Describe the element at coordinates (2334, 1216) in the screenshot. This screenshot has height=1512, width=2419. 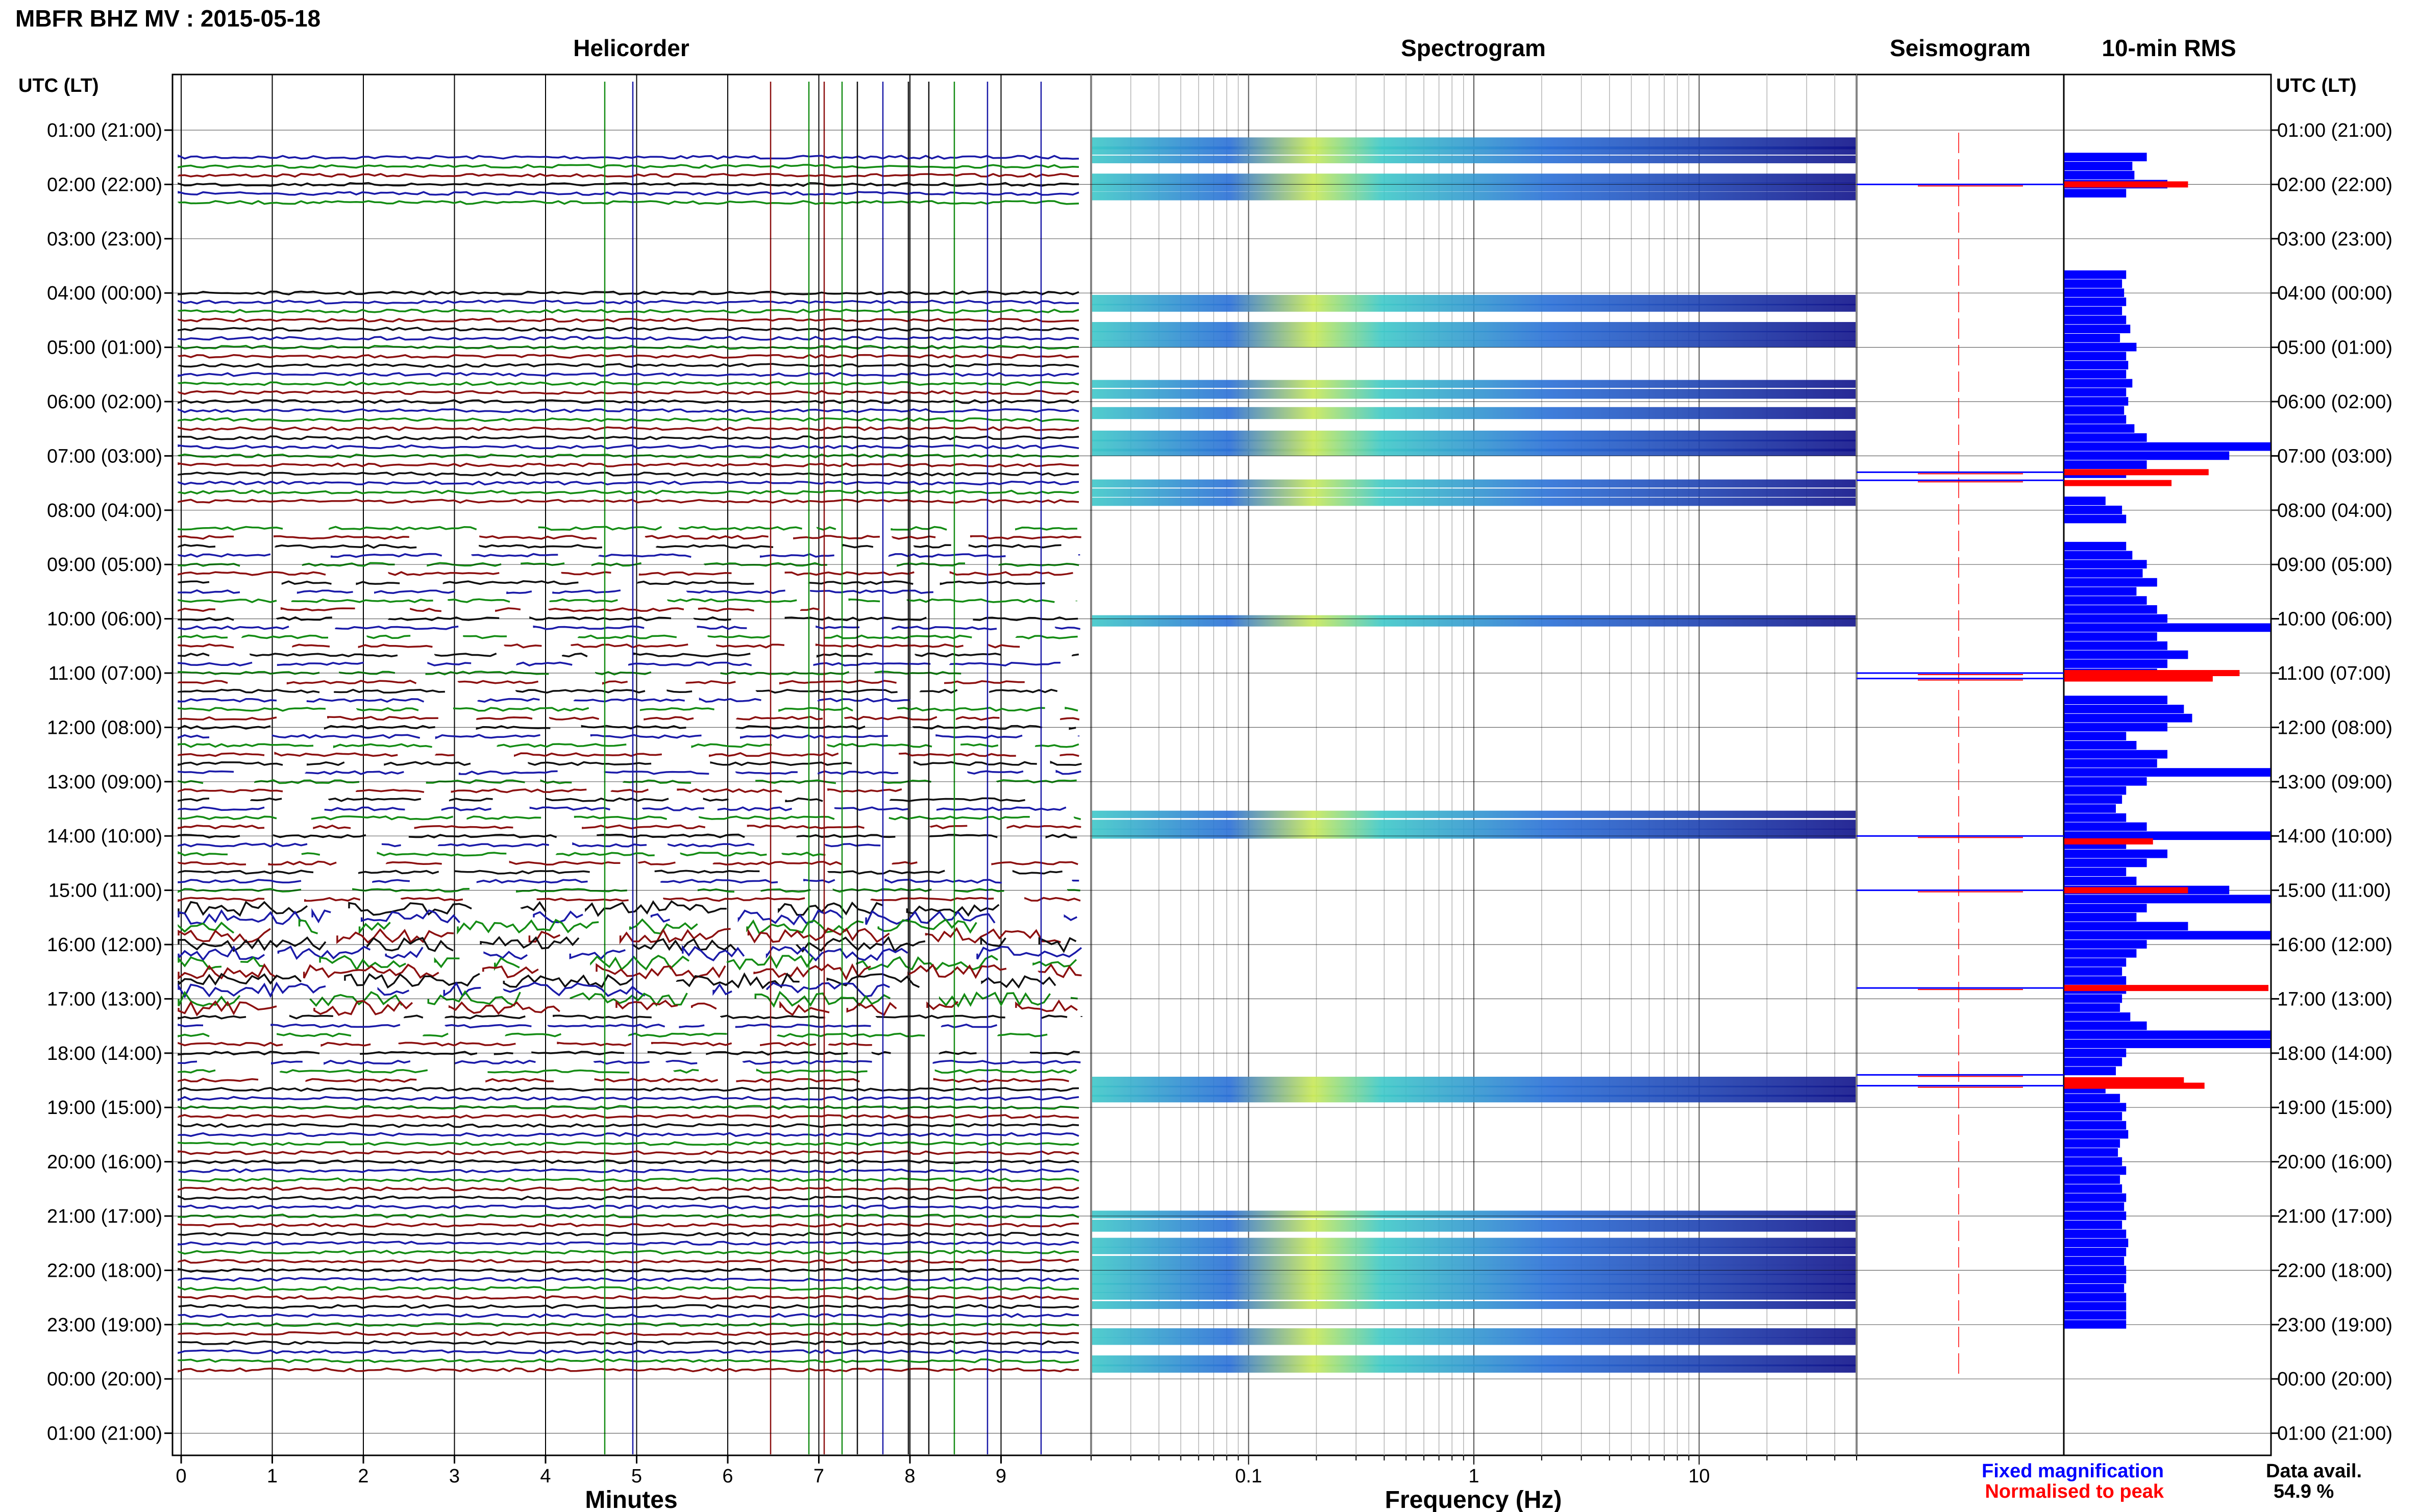
I see `time-tick-right: 21:00 (17:00)` at that location.